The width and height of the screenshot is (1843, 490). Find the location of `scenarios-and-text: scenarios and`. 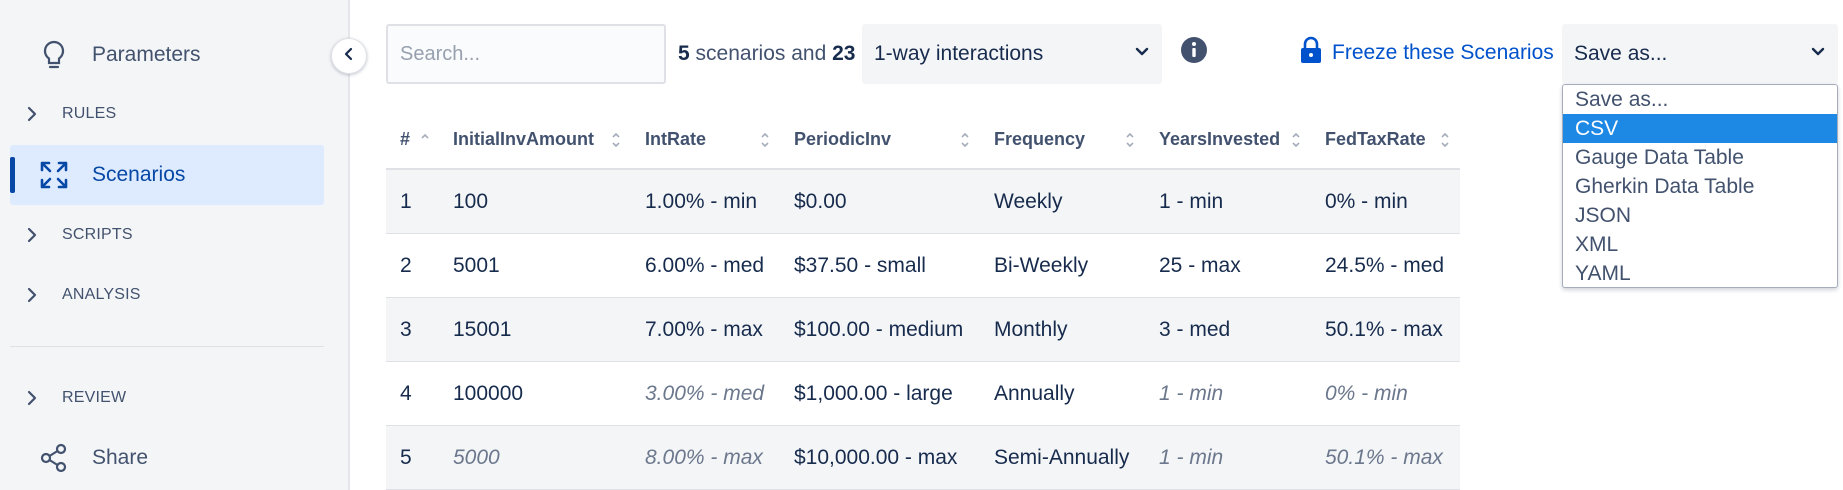

scenarios-and-text: scenarios and is located at coordinates (761, 53).